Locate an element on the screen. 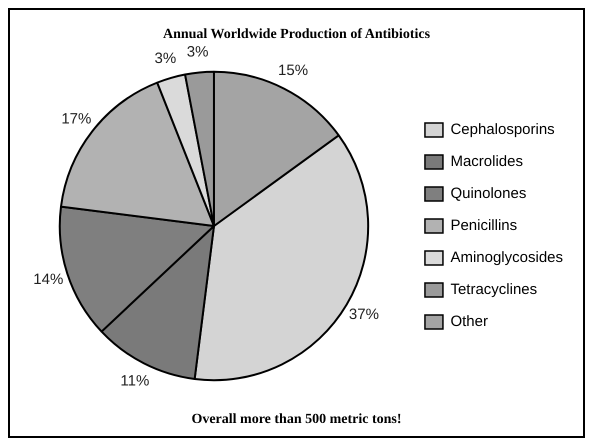 This screenshot has width=593, height=446. legend-label: Cephalosporins is located at coordinates (502, 129).